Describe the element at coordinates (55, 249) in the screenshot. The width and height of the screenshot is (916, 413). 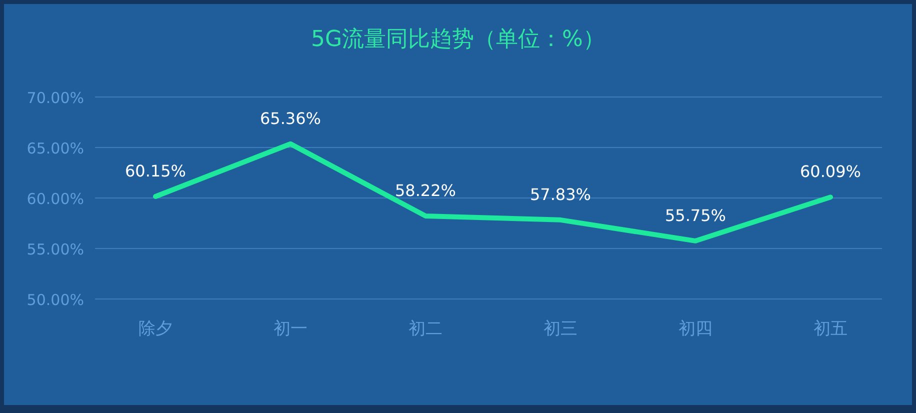
I see `y-tick-label: 55.00%` at that location.